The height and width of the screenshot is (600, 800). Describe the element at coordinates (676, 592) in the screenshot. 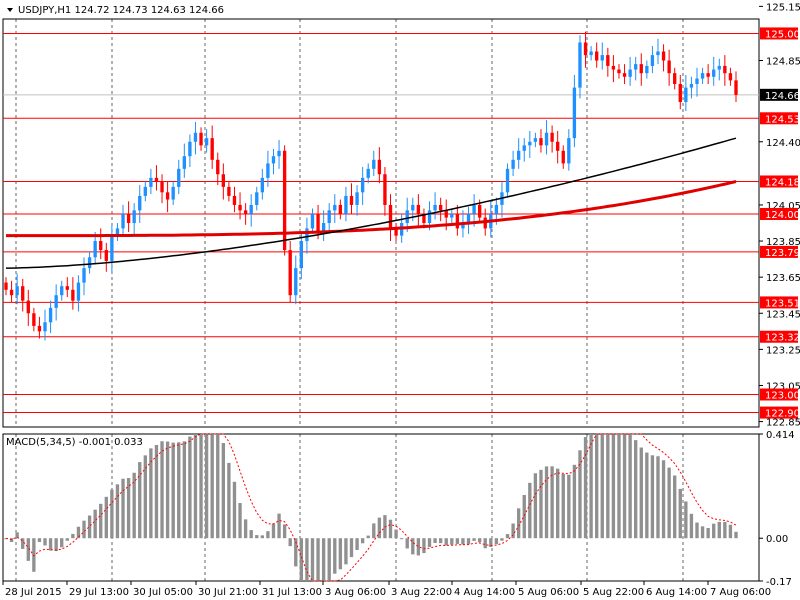

I see `time-axis-label: 6 Aug 14:00` at that location.